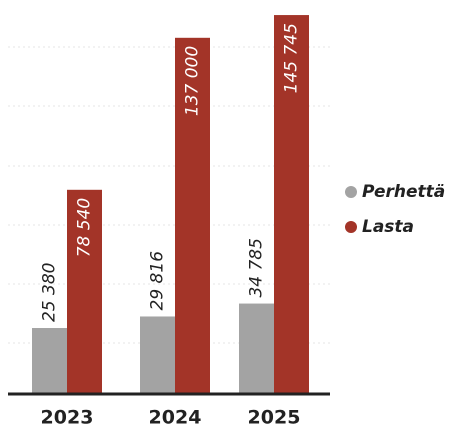 The width and height of the screenshot is (465, 433). What do you see at coordinates (175, 418) in the screenshot?
I see `x-tick-label: 2024` at bounding box center [175, 418].